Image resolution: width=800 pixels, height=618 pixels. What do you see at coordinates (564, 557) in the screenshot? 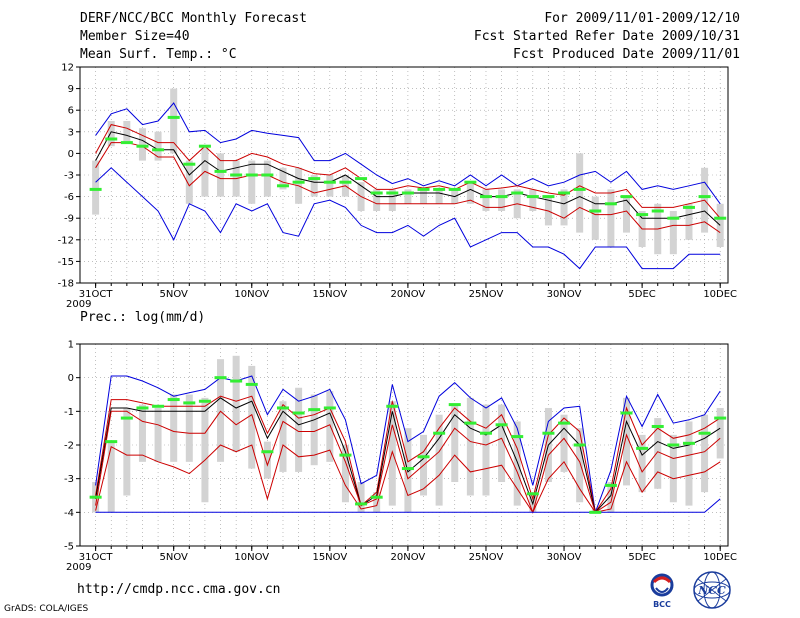
I see `prec-xtick-label: 30NOV` at bounding box center [564, 557].